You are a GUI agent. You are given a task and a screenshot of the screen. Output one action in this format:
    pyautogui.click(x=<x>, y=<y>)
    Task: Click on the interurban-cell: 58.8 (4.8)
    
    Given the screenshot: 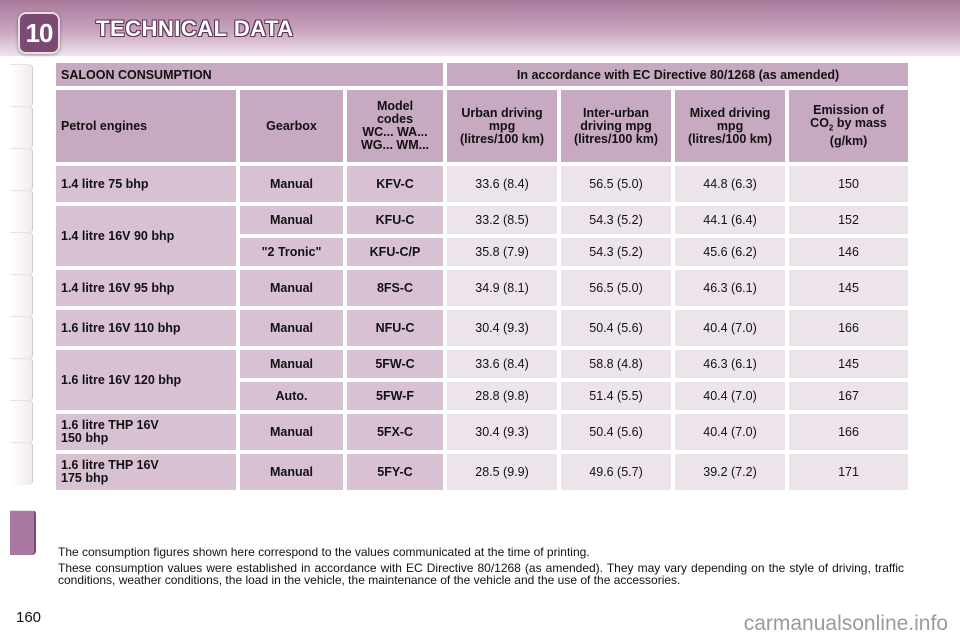 What is the action you would take?
    pyautogui.click(x=616, y=364)
    